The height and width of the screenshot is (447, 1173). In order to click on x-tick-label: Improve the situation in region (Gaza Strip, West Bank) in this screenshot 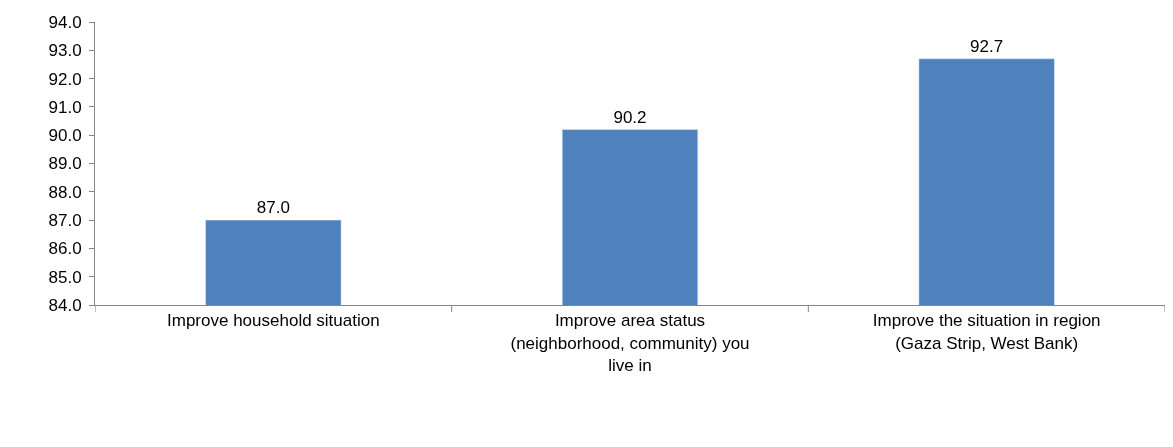, I will do `click(986, 332)`.